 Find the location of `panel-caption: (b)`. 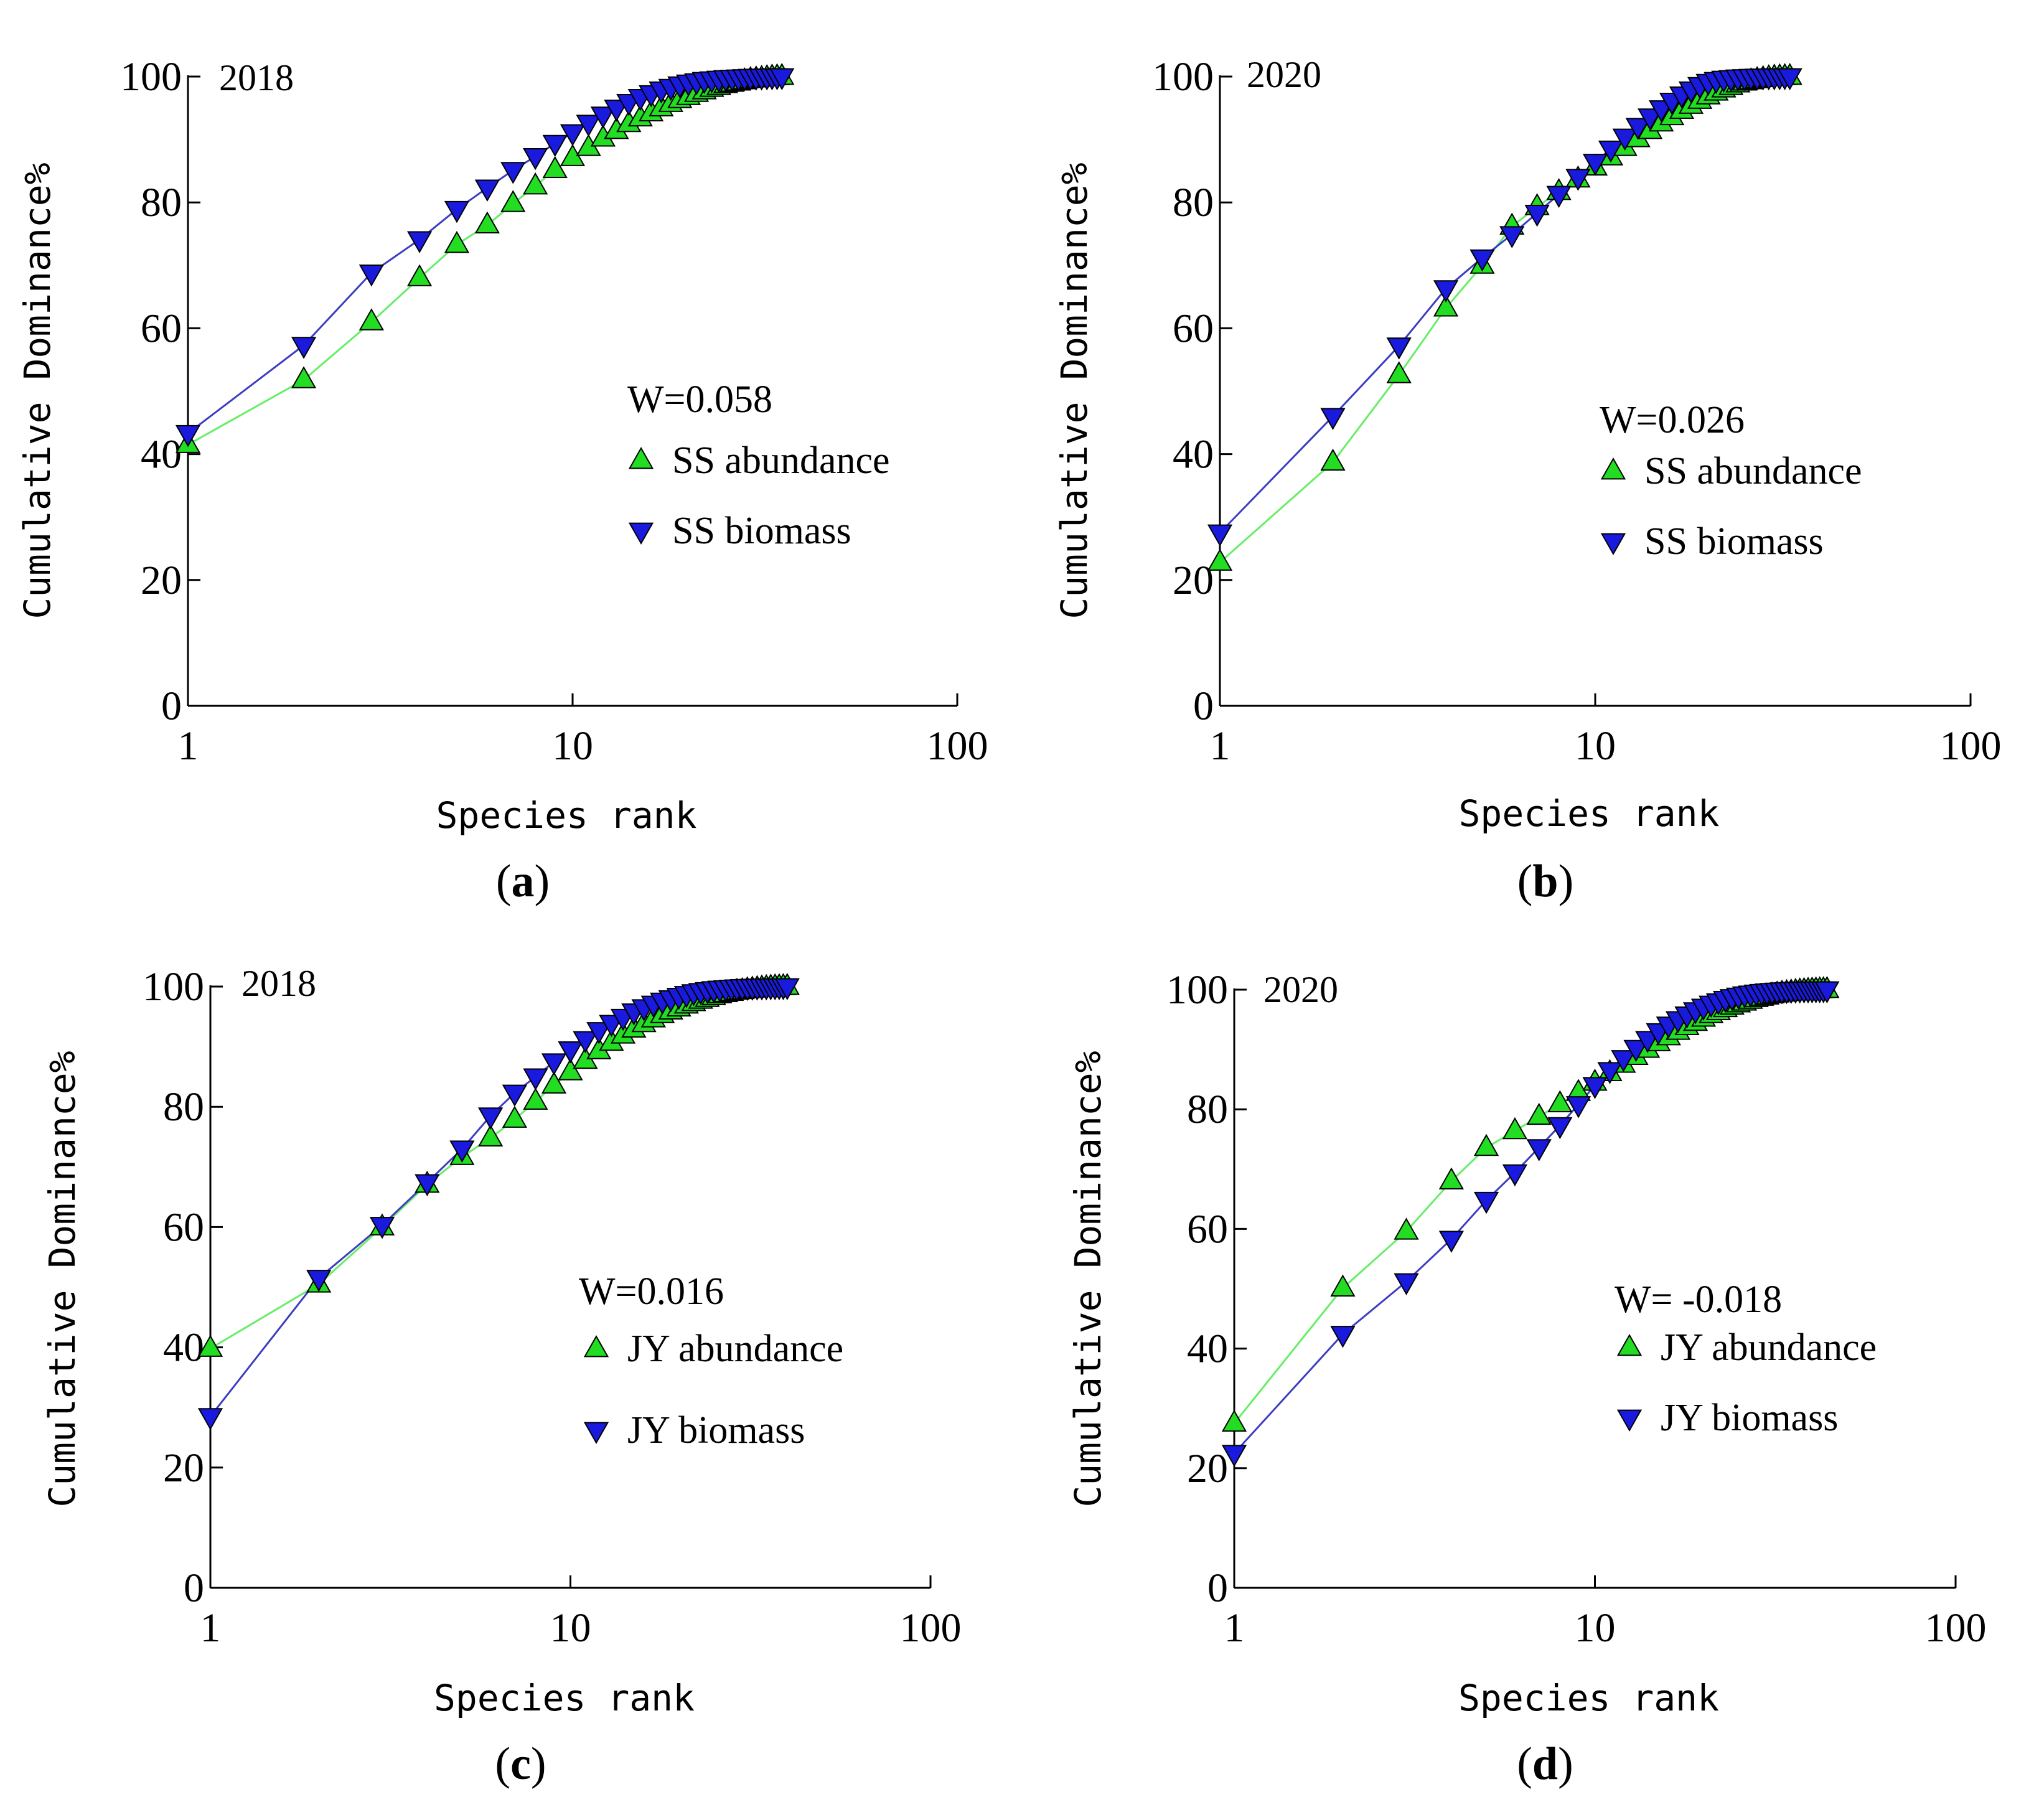

panel-caption: (b) is located at coordinates (1545, 881).